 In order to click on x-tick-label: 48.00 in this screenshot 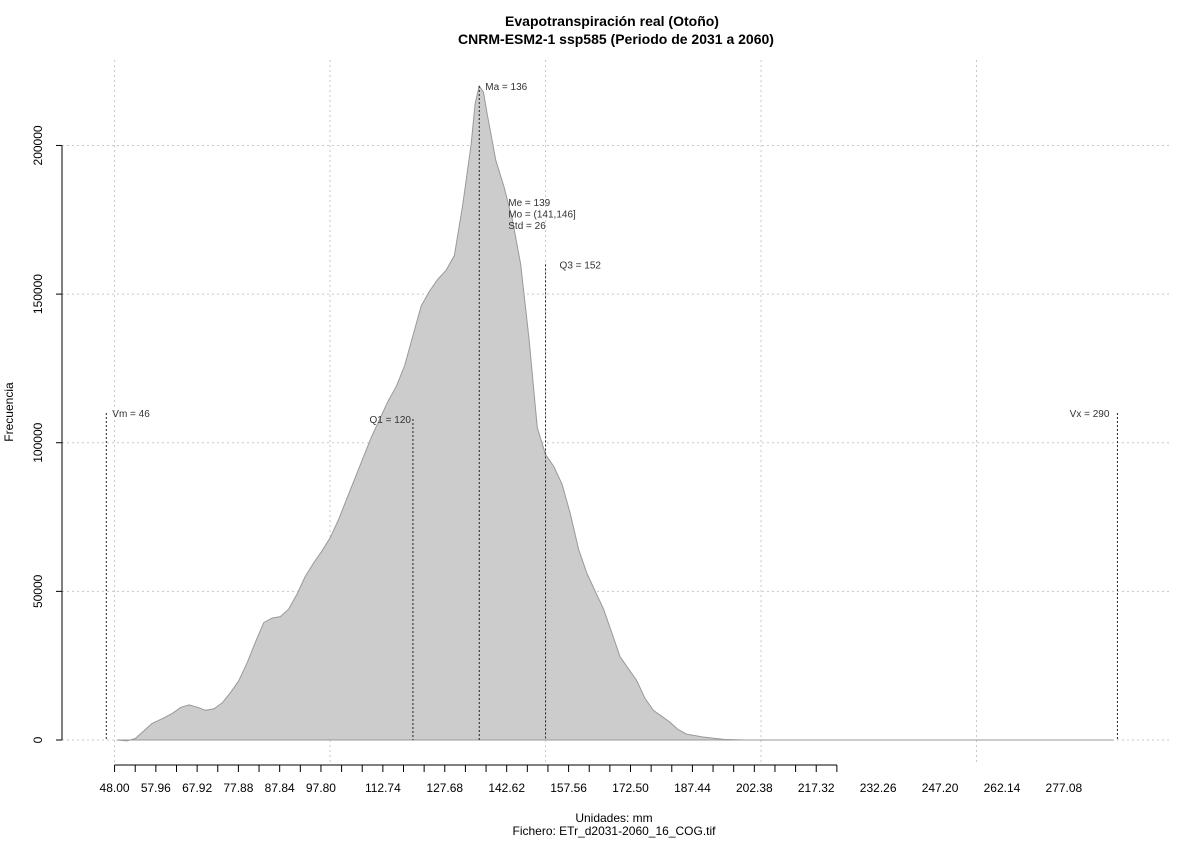, I will do `click(115, 788)`.